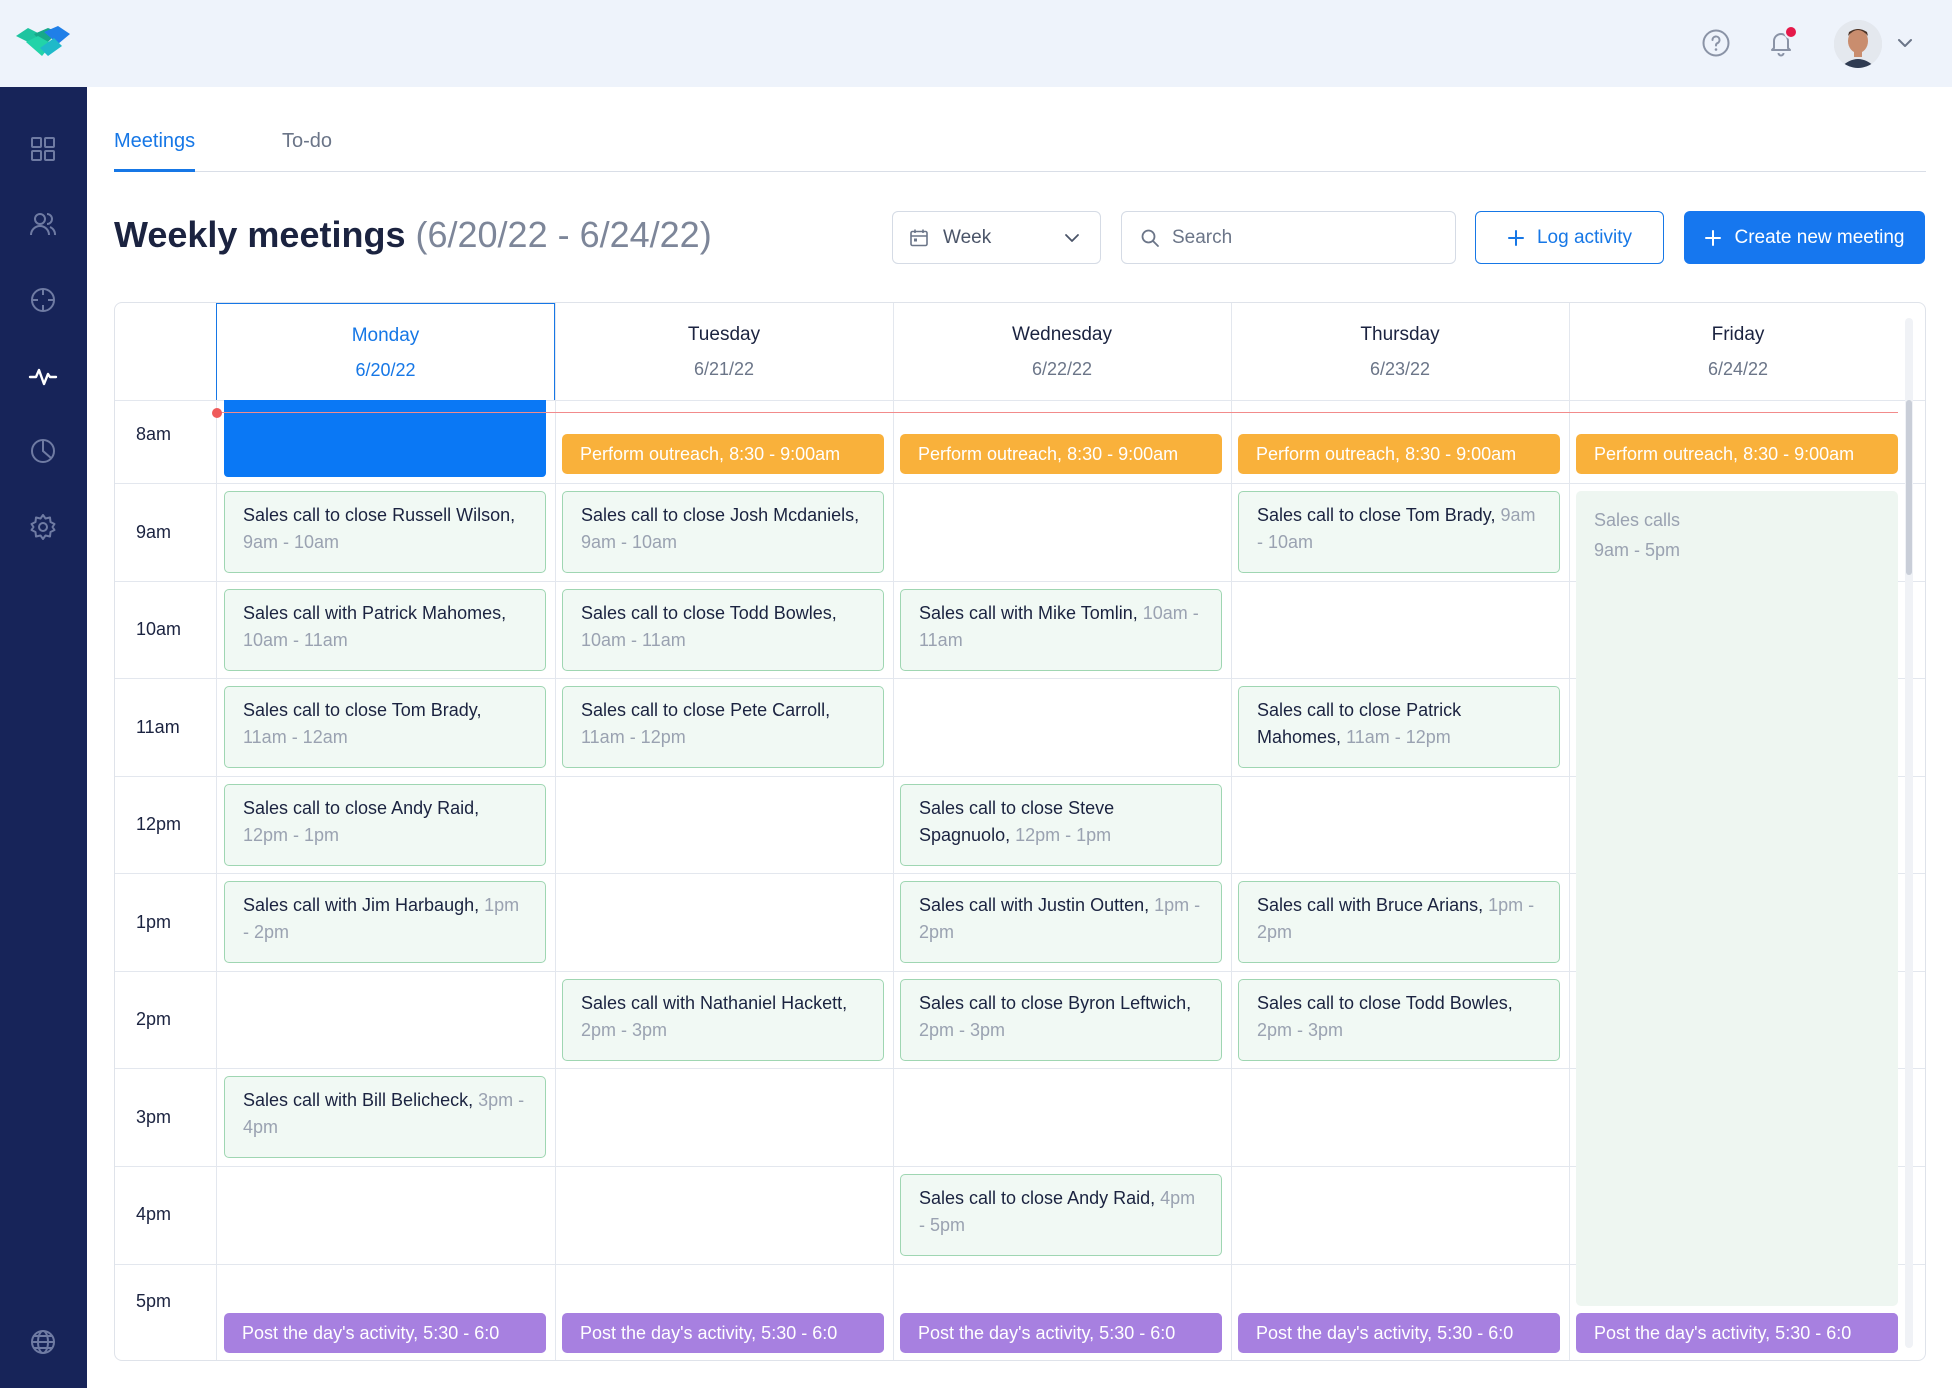 Image resolution: width=1952 pixels, height=1388 pixels. I want to click on time-label: 12pm, so click(159, 824).